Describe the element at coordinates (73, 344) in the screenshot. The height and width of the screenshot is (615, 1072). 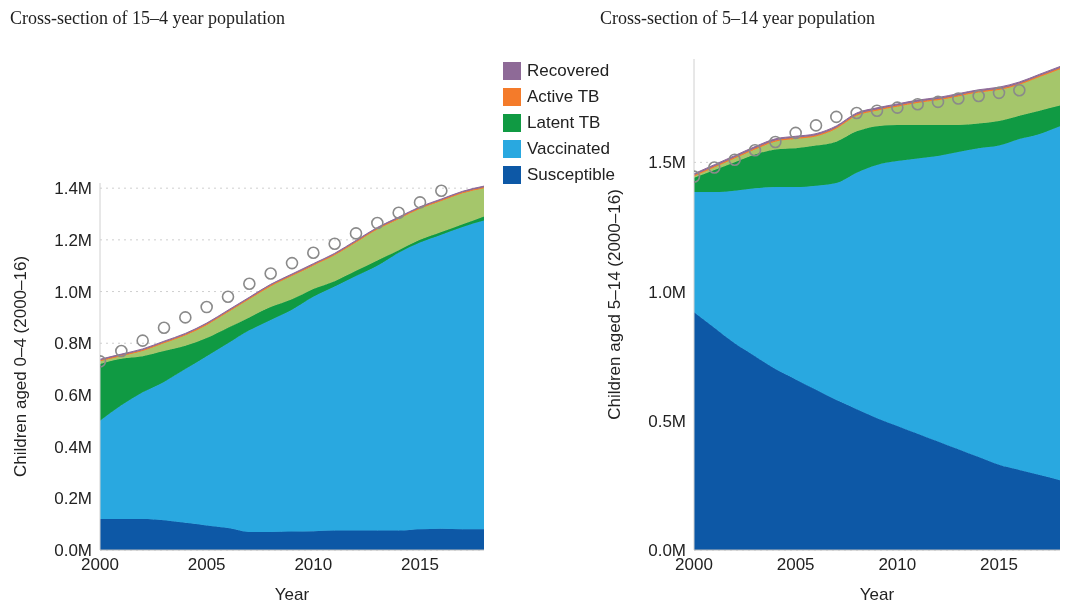
I see `y-tick-label: 0.8M` at that location.